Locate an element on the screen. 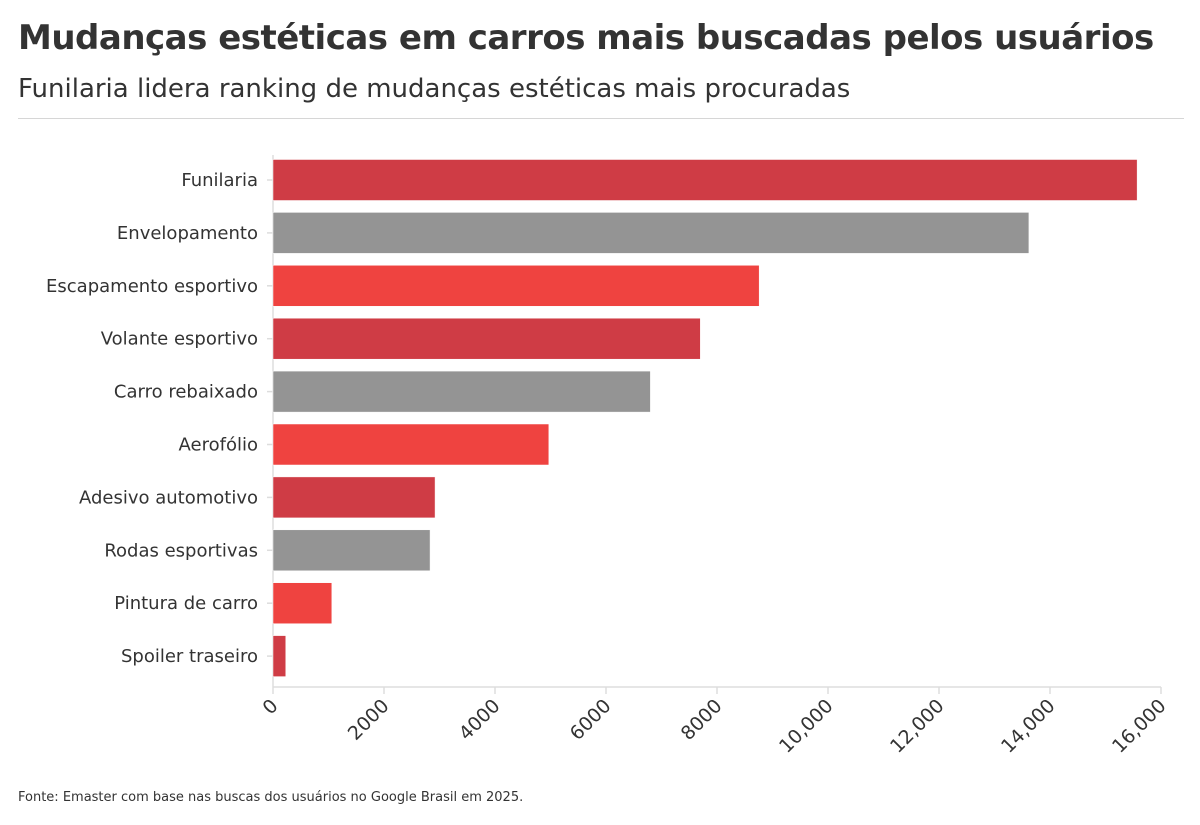 Image resolution: width=1200 pixels, height=825 pixels. x-tick-label: 12,000 is located at coordinates (917, 726).